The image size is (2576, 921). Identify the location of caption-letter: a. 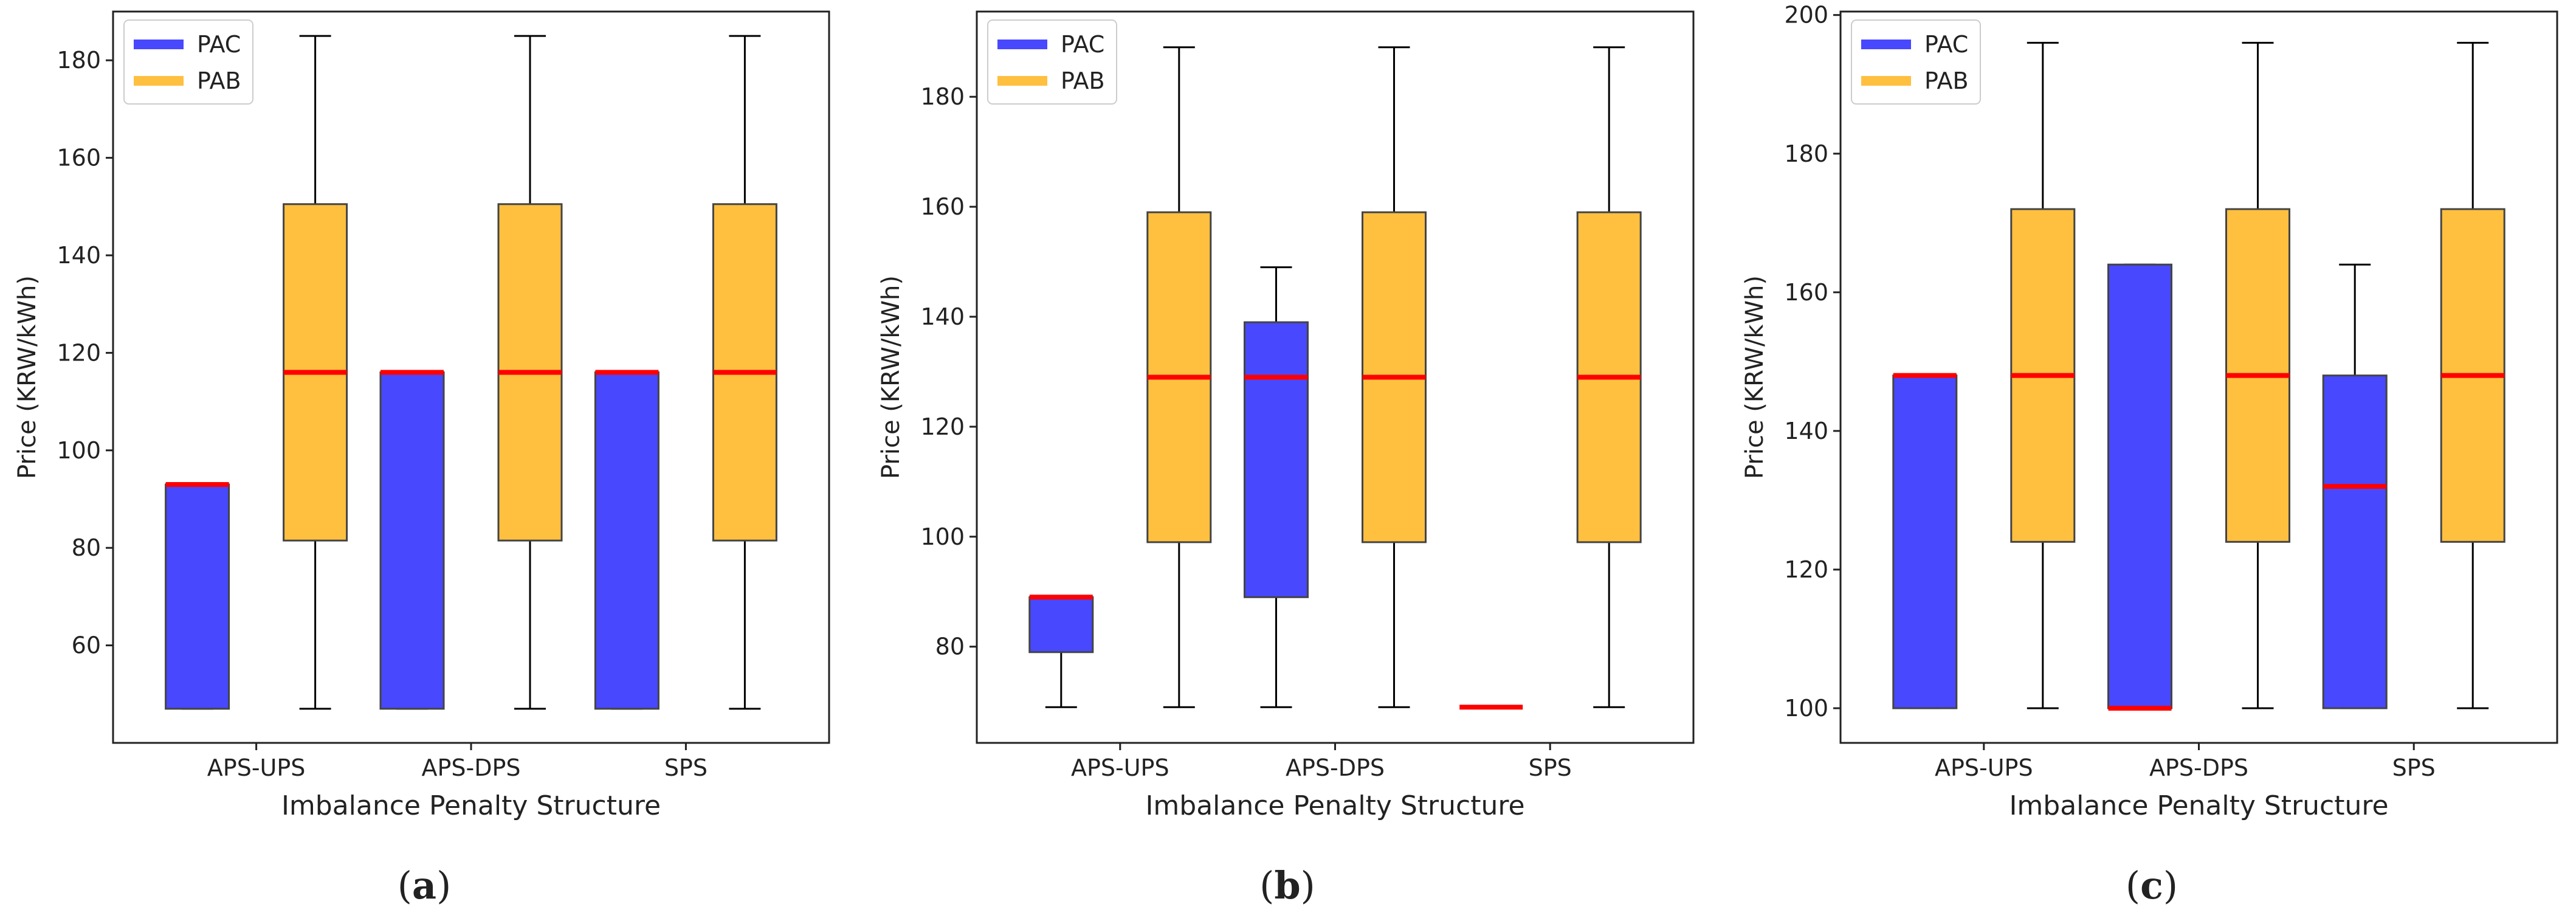
(424, 885).